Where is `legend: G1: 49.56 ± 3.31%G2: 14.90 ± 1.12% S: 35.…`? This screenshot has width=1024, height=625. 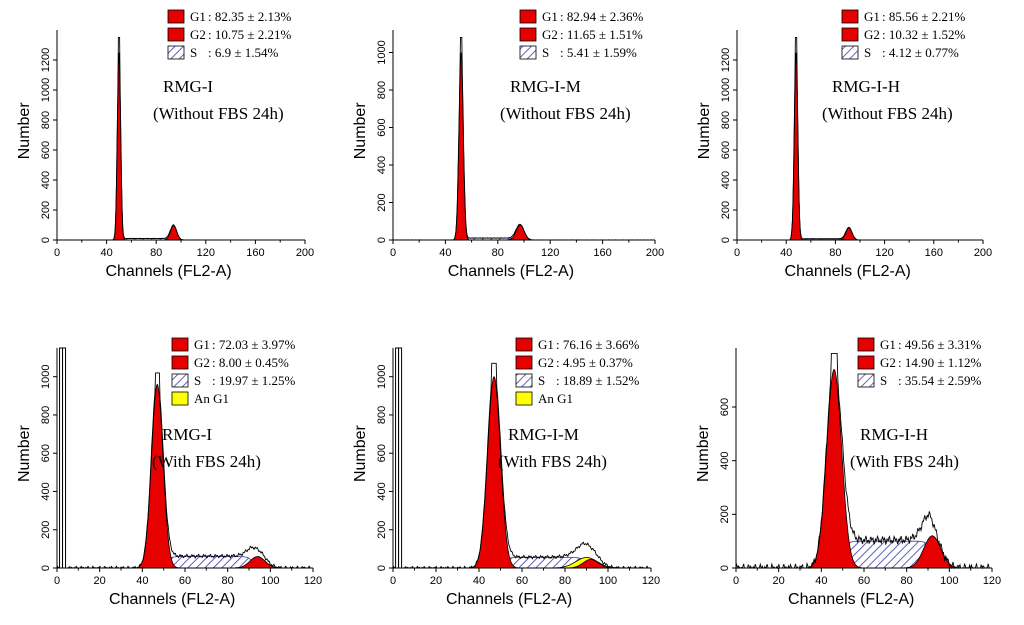 legend: G1: 49.56 ± 3.31%G2: 14.90 ± 1.12% S: 35.… is located at coordinates (919, 362).